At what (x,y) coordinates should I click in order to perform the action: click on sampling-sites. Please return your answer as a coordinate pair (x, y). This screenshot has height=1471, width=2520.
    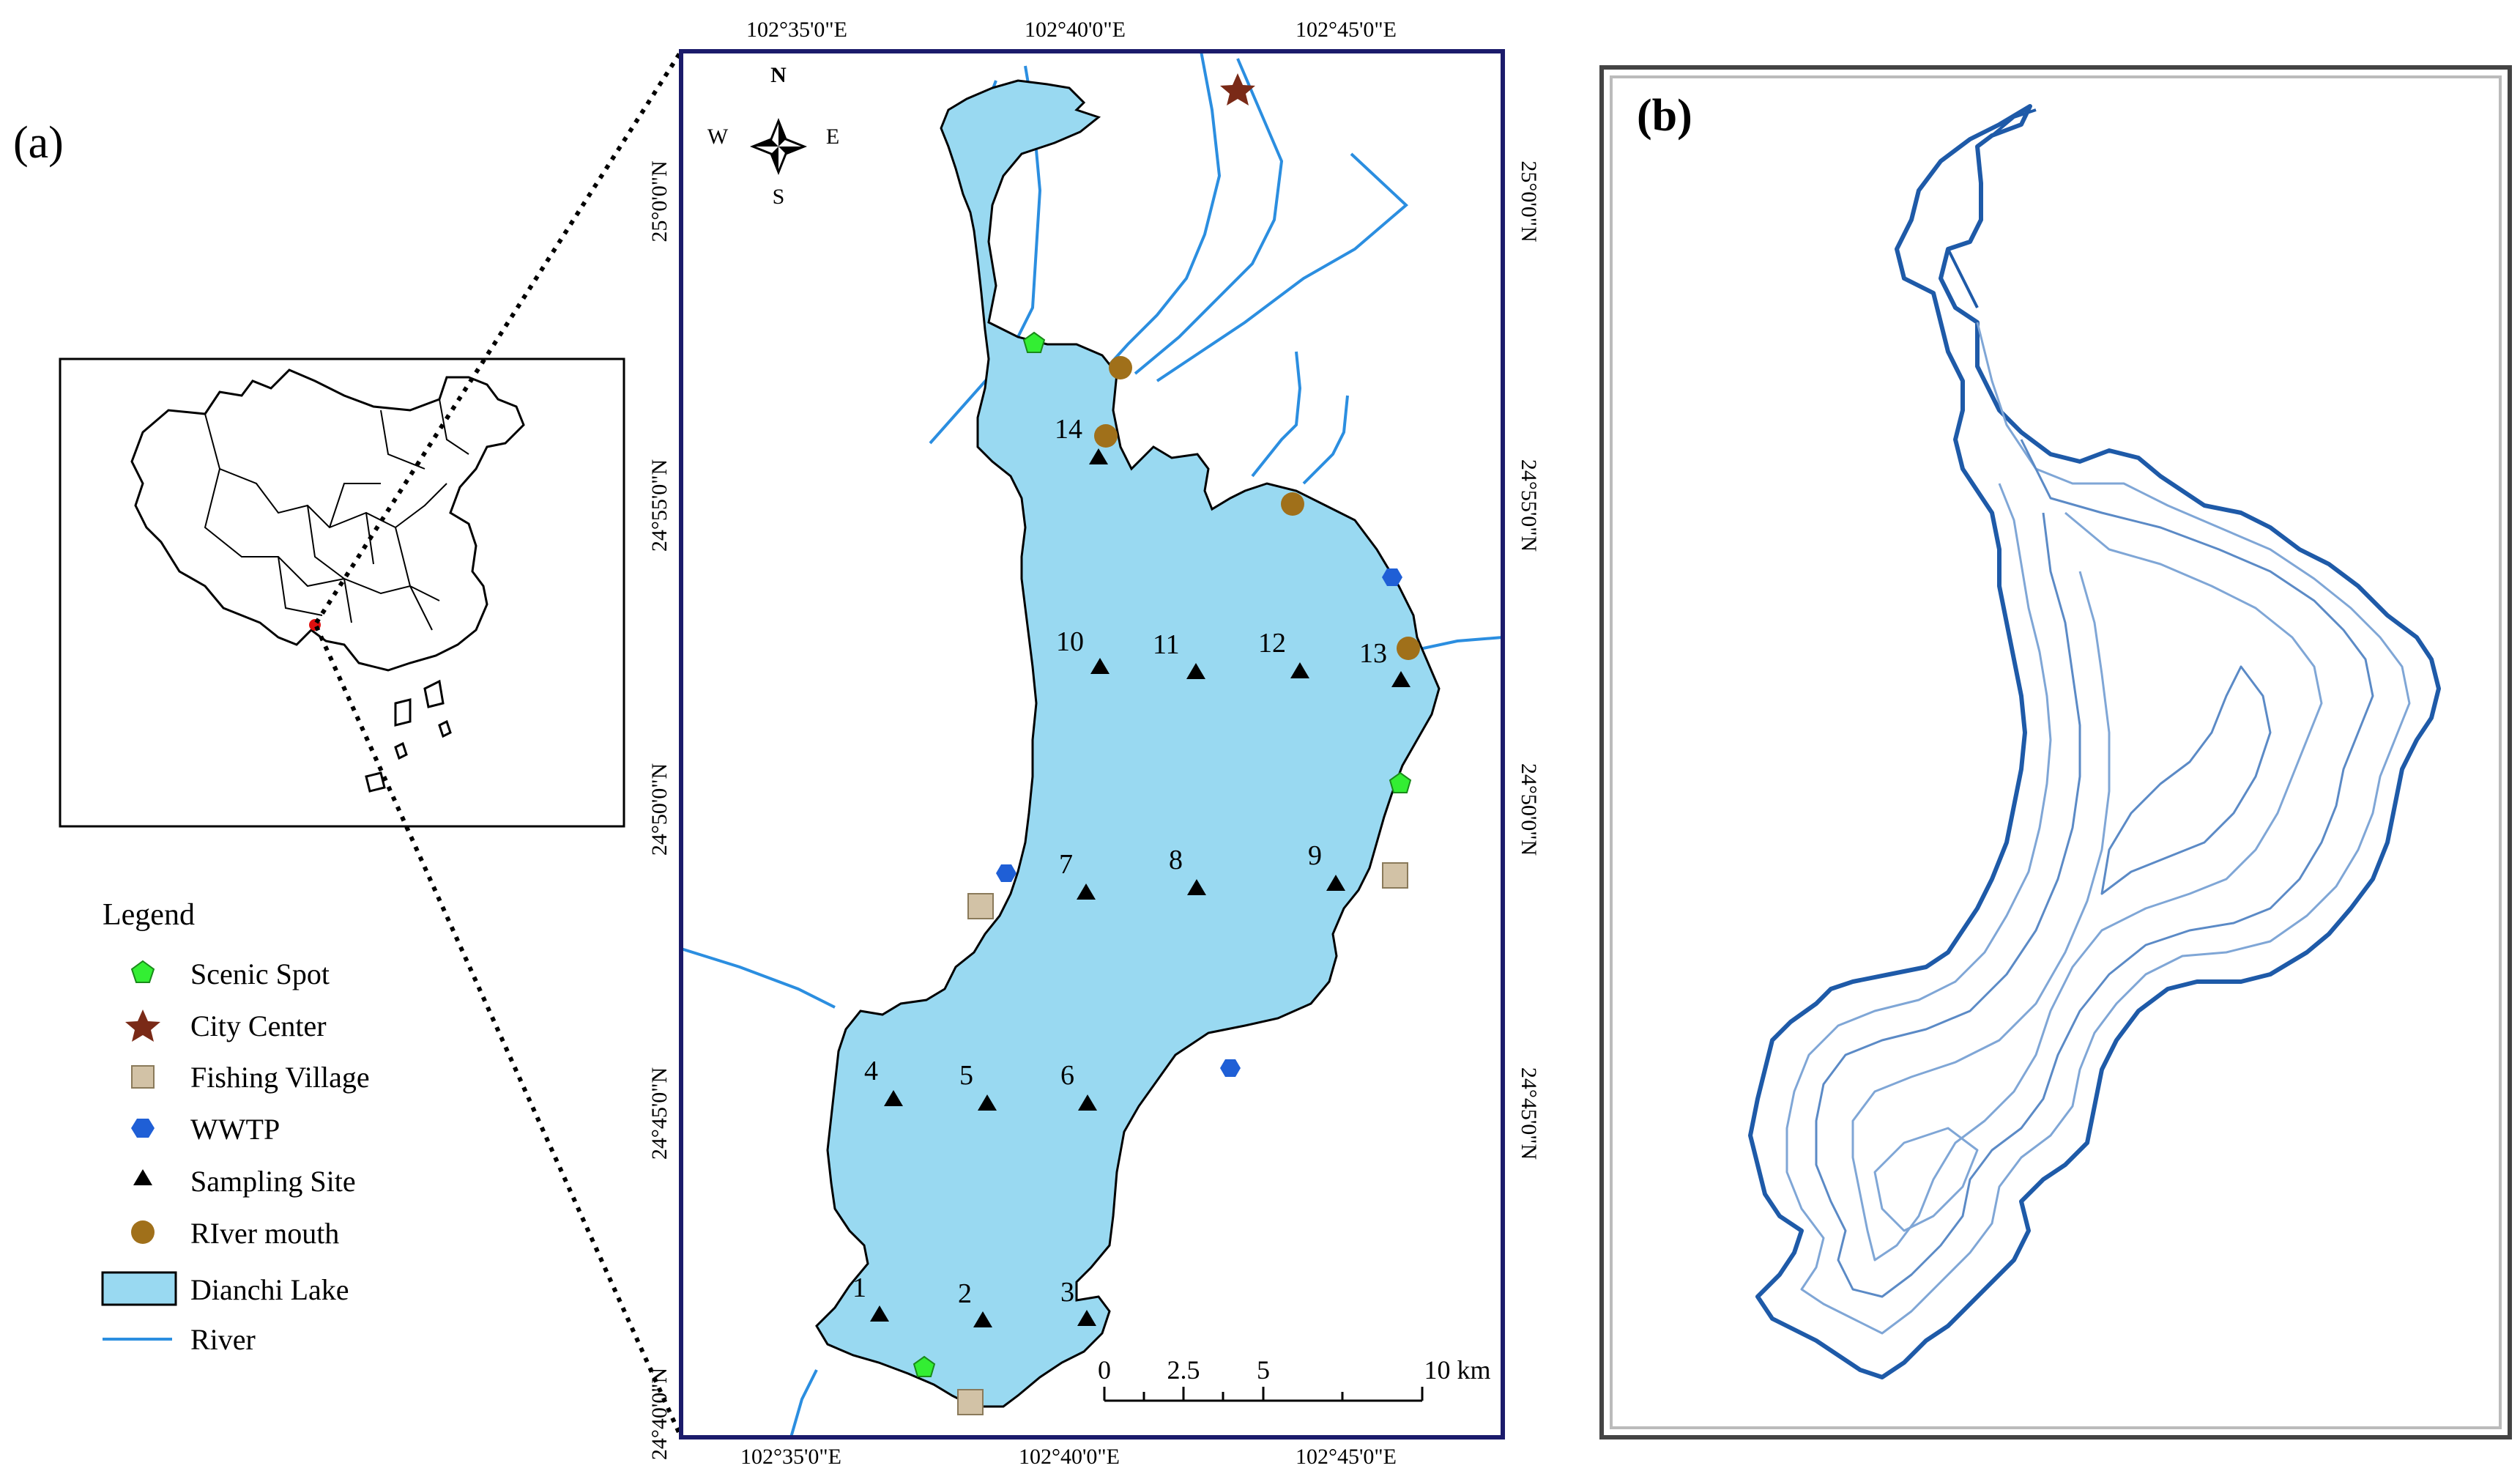
    Looking at the image, I should click on (1140, 888).